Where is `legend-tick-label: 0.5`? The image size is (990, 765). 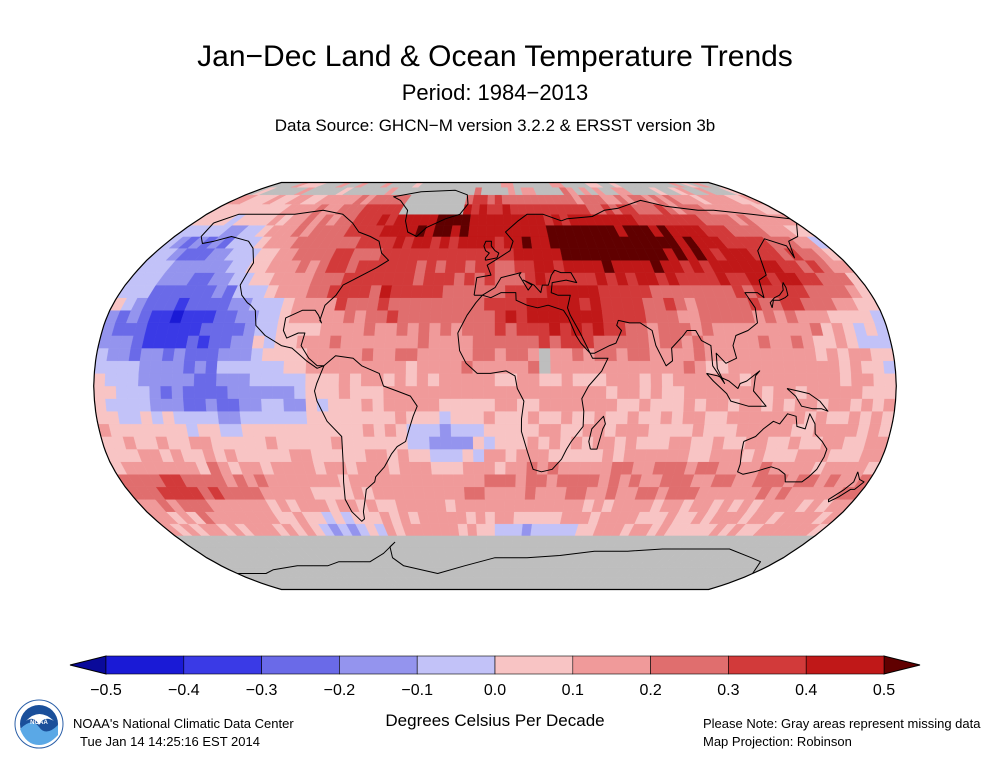
legend-tick-label: 0.5 is located at coordinates (884, 690).